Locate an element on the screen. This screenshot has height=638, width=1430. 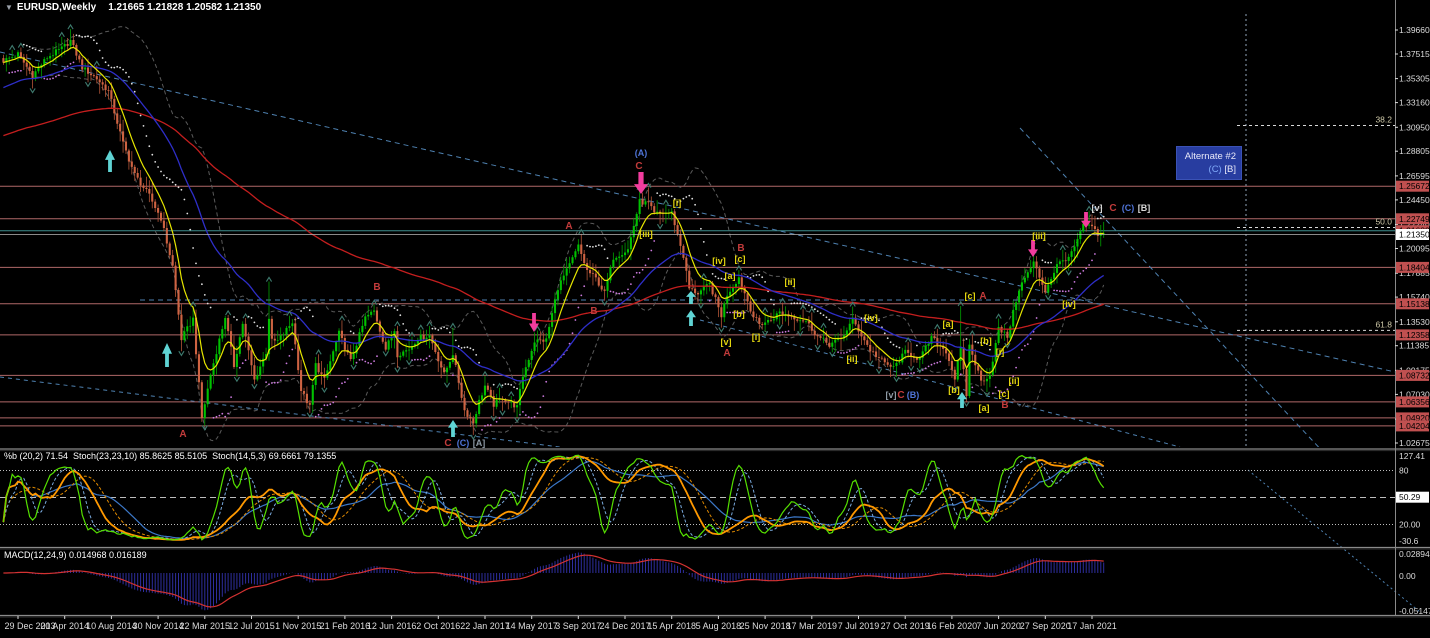
price-axis-tick: 1.22240 is located at coordinates (1414, 225).